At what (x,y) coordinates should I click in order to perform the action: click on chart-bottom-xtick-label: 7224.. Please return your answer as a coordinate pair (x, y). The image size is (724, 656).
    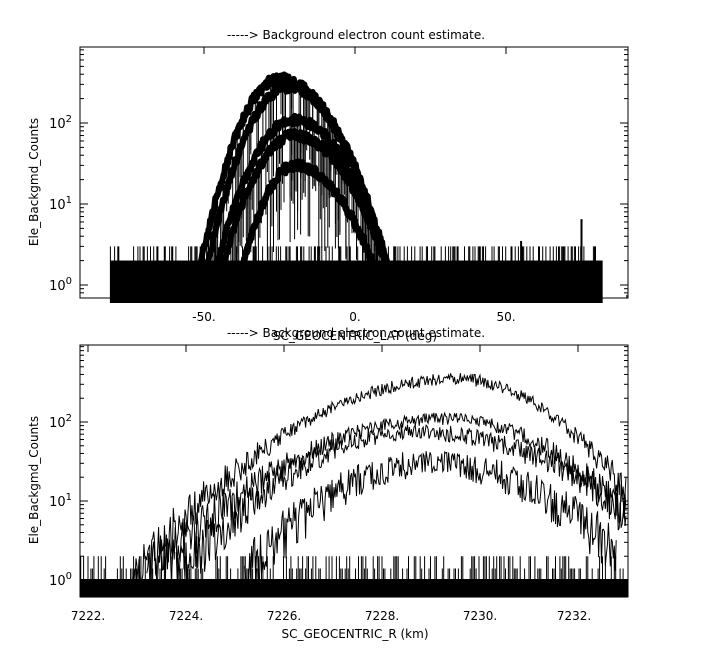
    Looking at the image, I should click on (186, 616).